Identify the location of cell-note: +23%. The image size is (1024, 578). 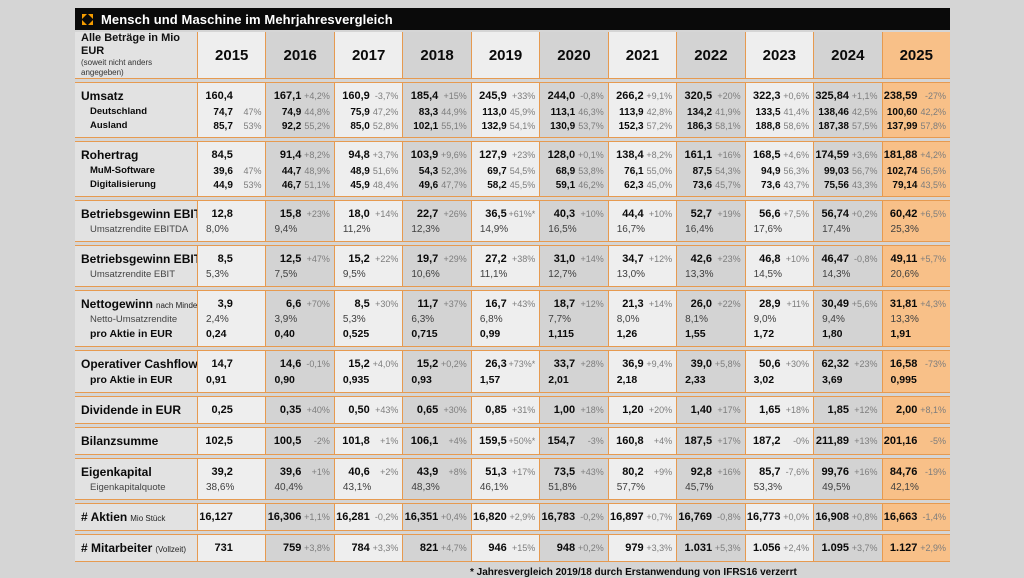
(729, 259).